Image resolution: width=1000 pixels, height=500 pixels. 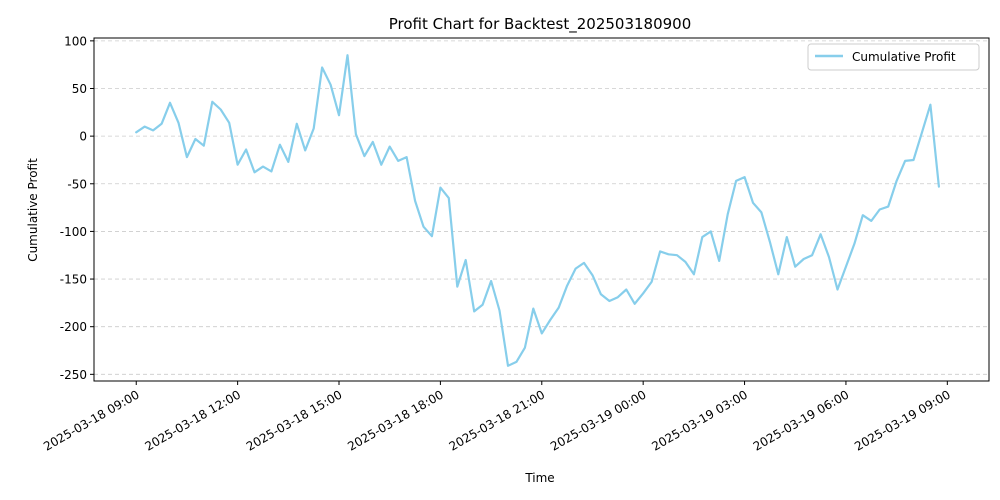 I want to click on y-tick-label: 0, so click(x=83, y=137).